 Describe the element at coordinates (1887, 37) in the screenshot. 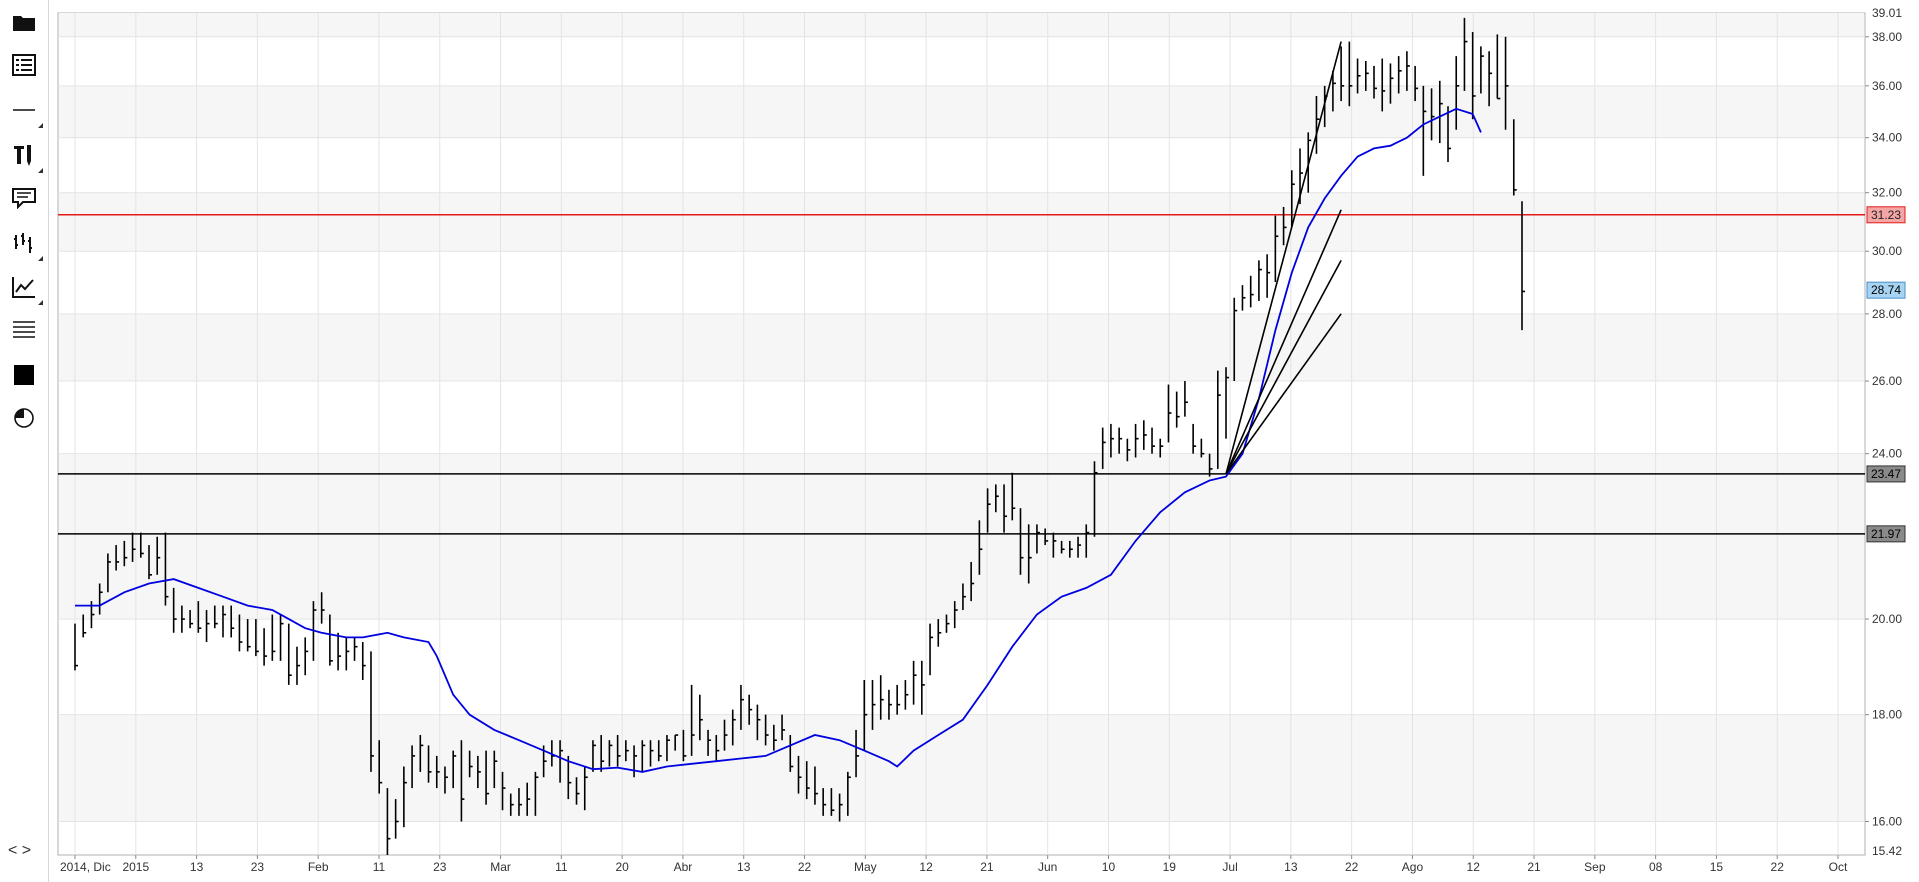

I see `y-tick-label: 38.00` at that location.